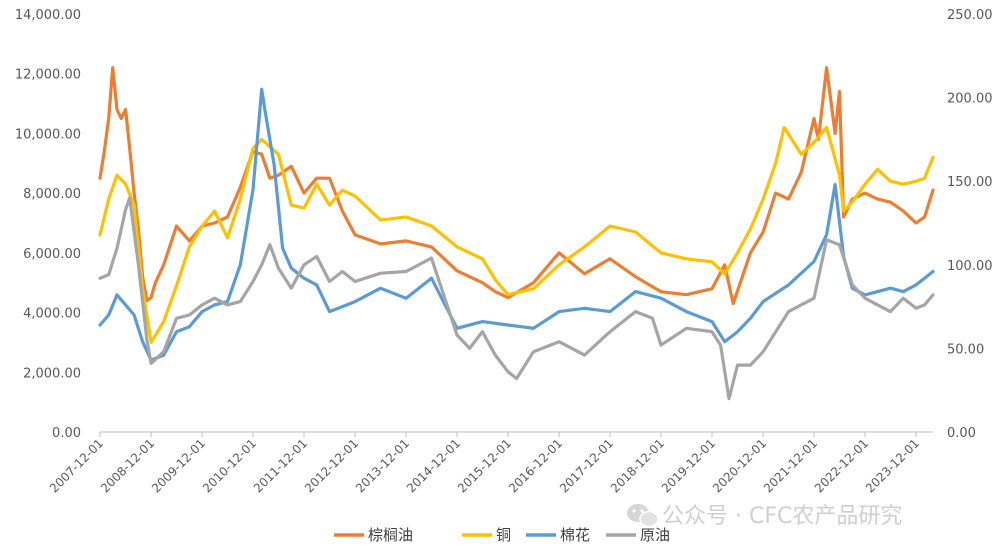 The height and width of the screenshot is (554, 1004). I want to click on x-tick-label: 2015-12-01, so click(484, 465).